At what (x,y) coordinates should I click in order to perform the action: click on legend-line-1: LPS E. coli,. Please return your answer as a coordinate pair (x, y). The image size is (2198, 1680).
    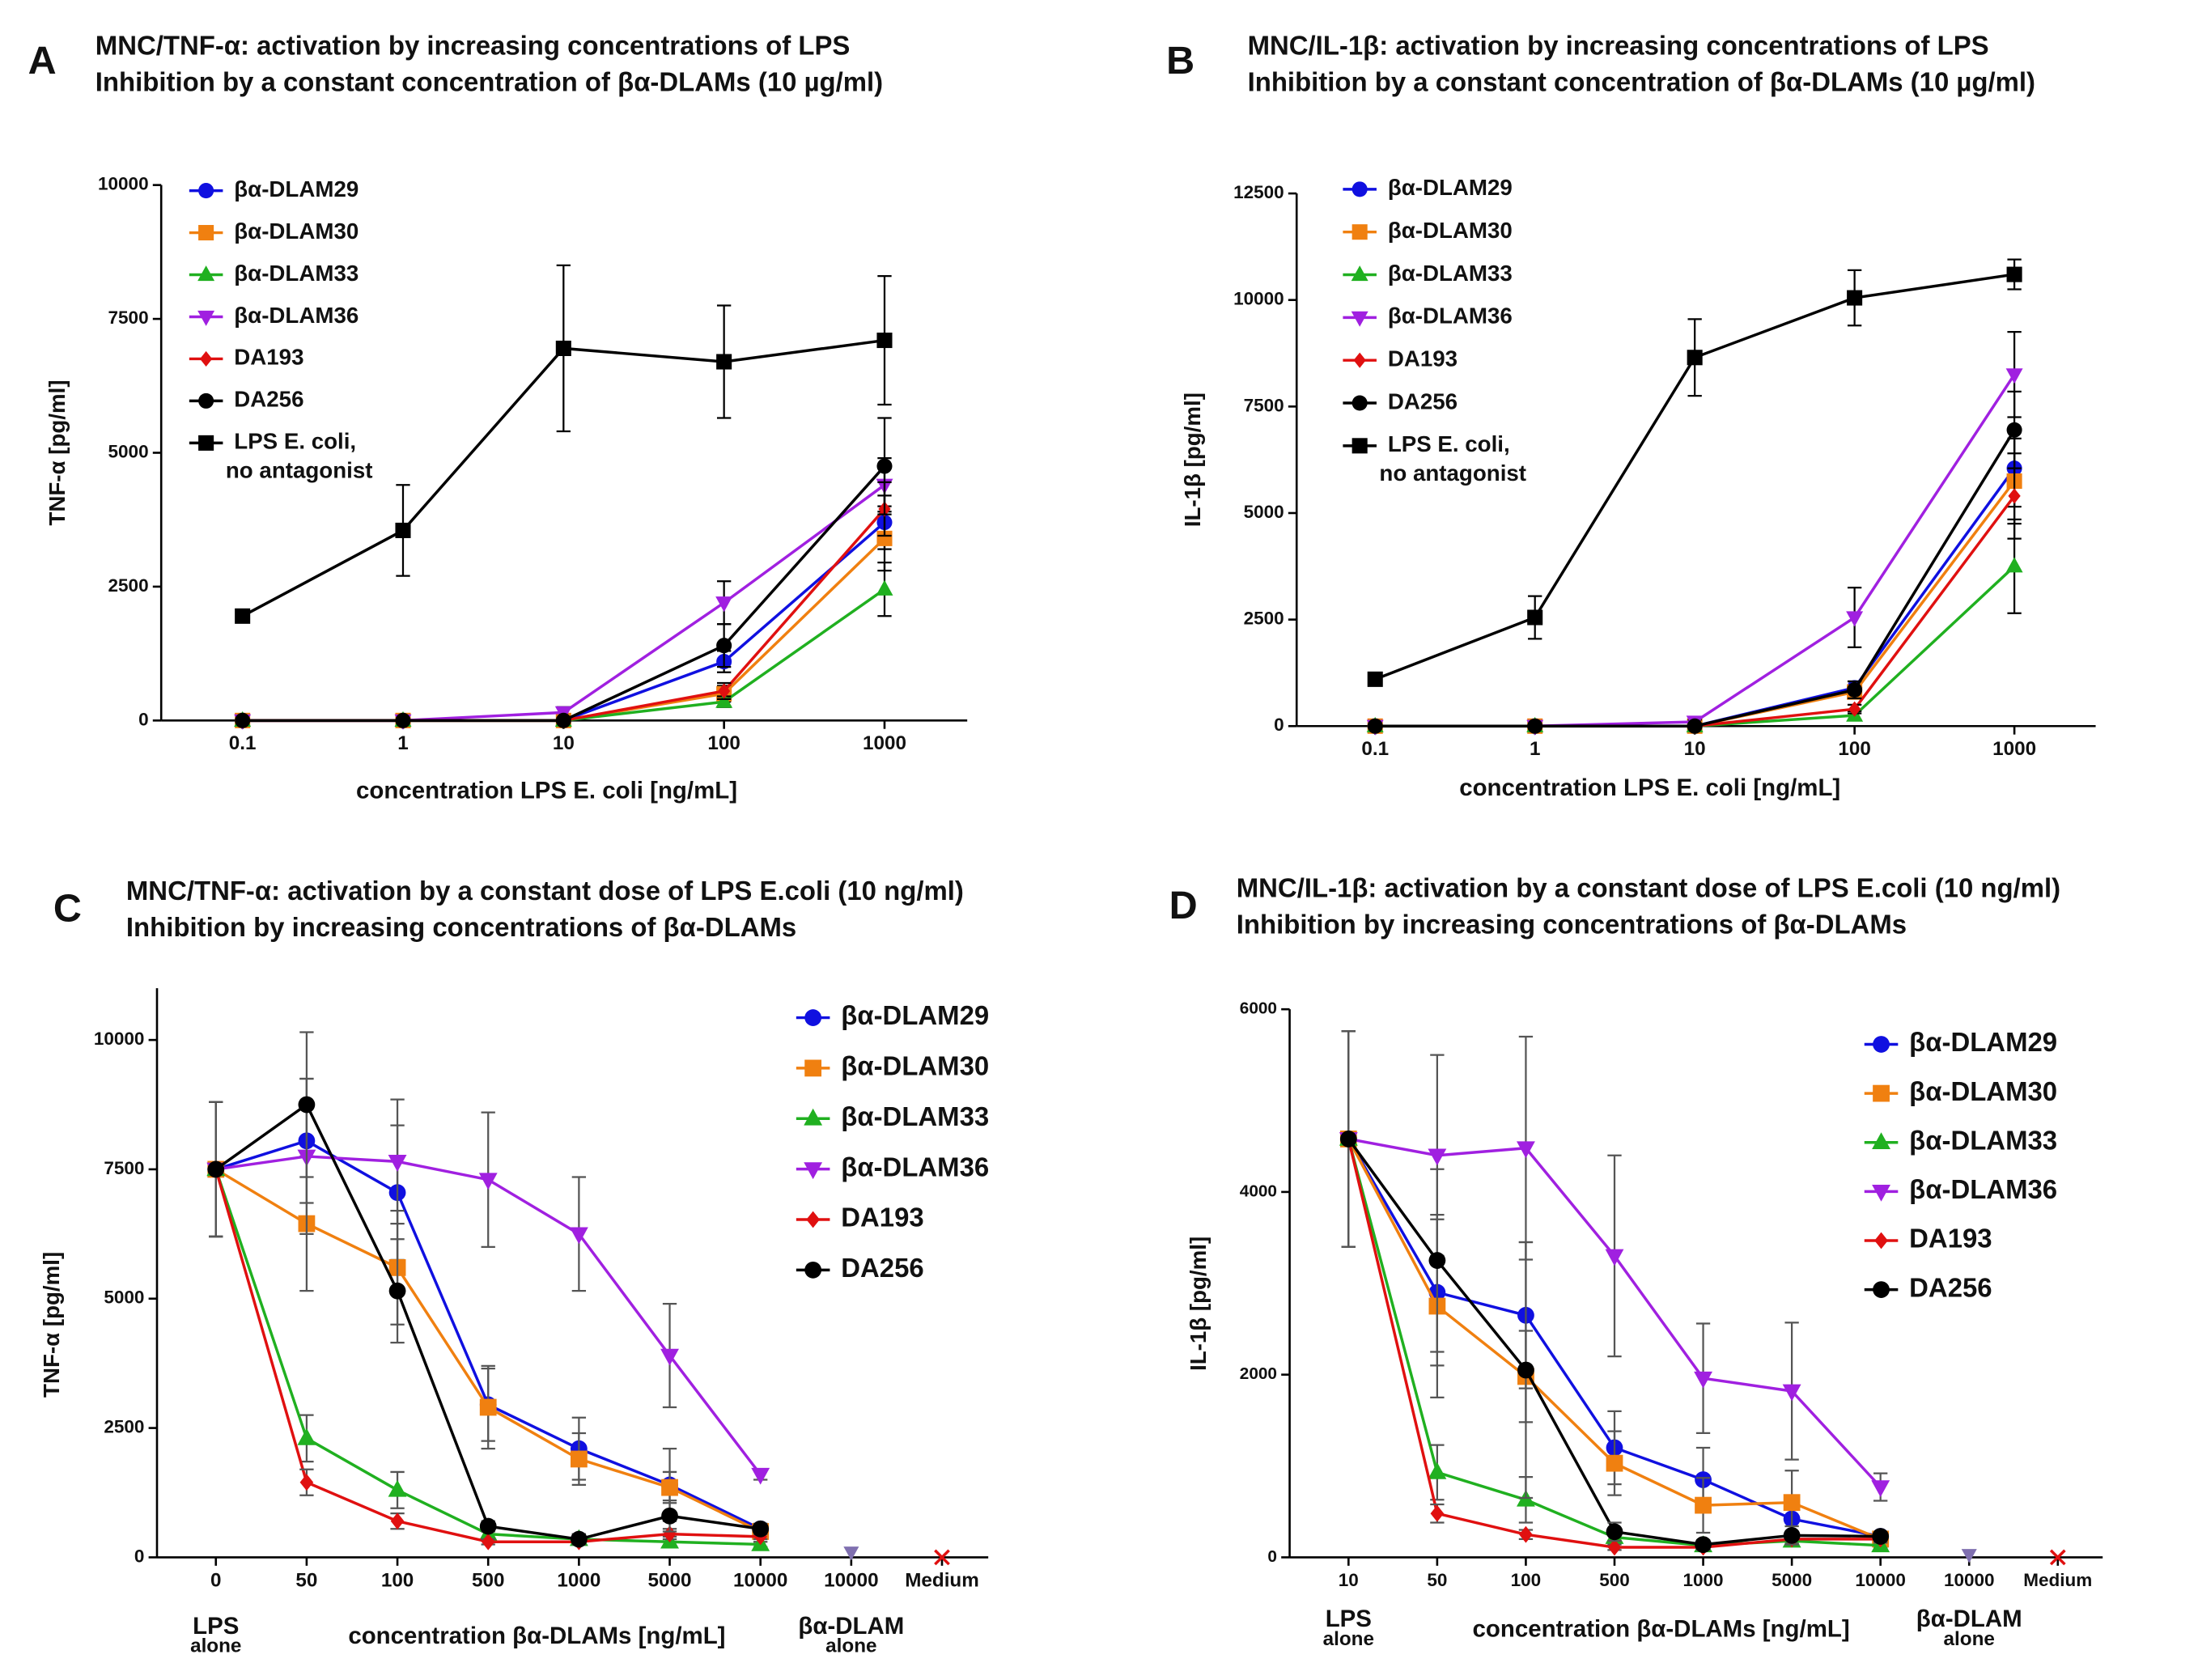
    Looking at the image, I should click on (295, 442).